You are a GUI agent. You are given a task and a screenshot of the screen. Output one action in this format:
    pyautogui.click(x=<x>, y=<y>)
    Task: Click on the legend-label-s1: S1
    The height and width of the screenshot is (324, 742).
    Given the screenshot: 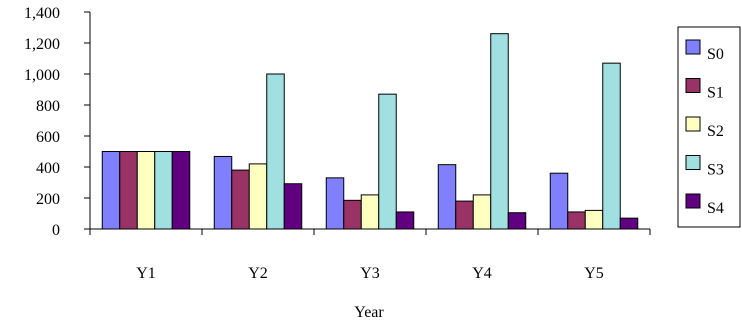 What is the action you would take?
    pyautogui.click(x=715, y=93)
    